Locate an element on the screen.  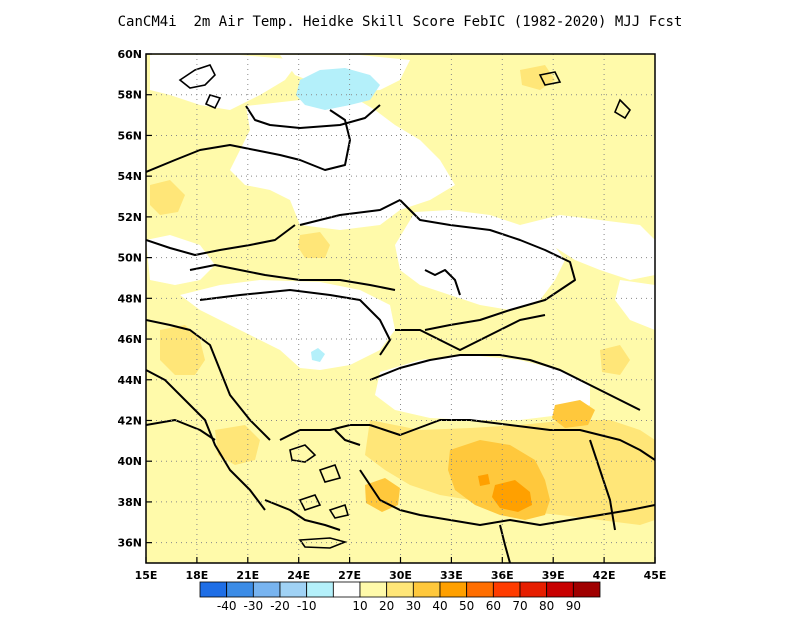
x-tick-label: 42E is located at coordinates (604, 575).